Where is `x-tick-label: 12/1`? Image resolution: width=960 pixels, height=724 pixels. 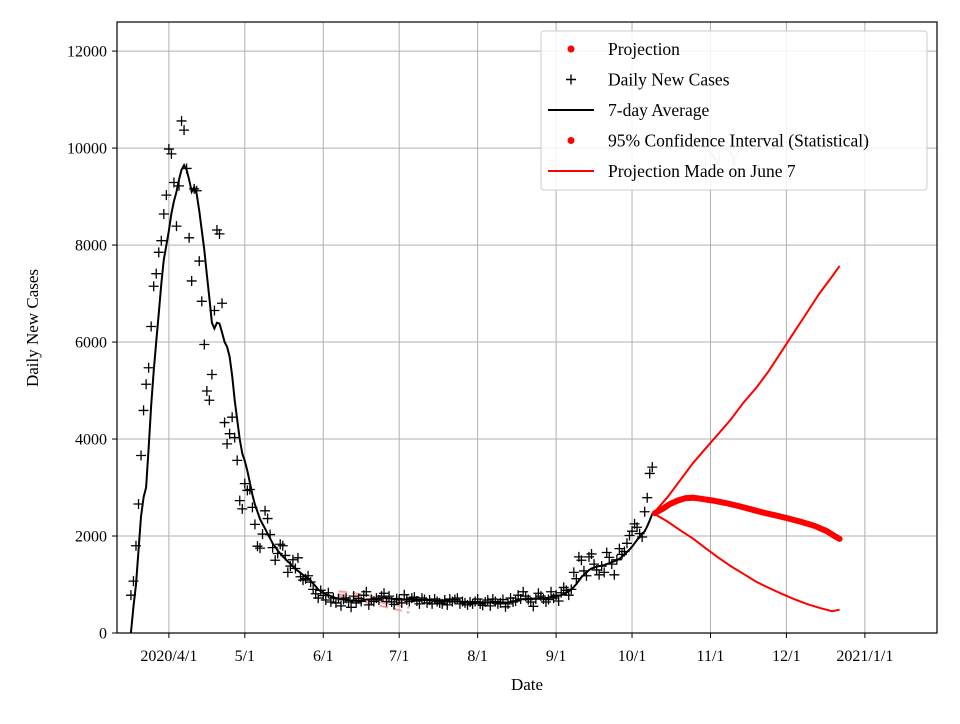
x-tick-label: 12/1 is located at coordinates (786, 656).